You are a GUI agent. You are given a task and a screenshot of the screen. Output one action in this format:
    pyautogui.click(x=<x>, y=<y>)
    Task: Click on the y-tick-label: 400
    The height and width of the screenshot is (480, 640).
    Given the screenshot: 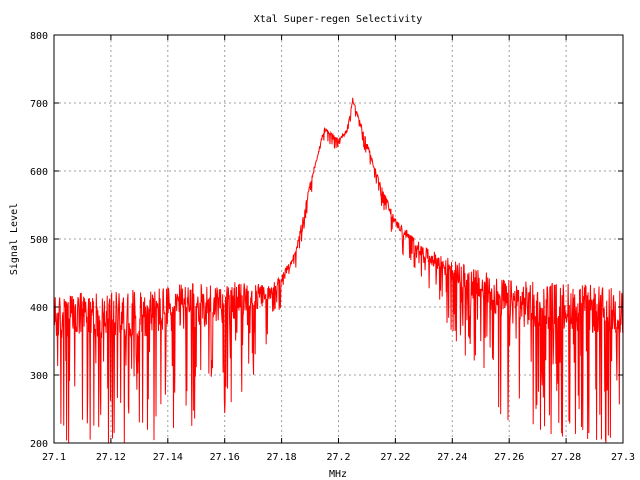 What is the action you would take?
    pyautogui.click(x=39, y=308)
    